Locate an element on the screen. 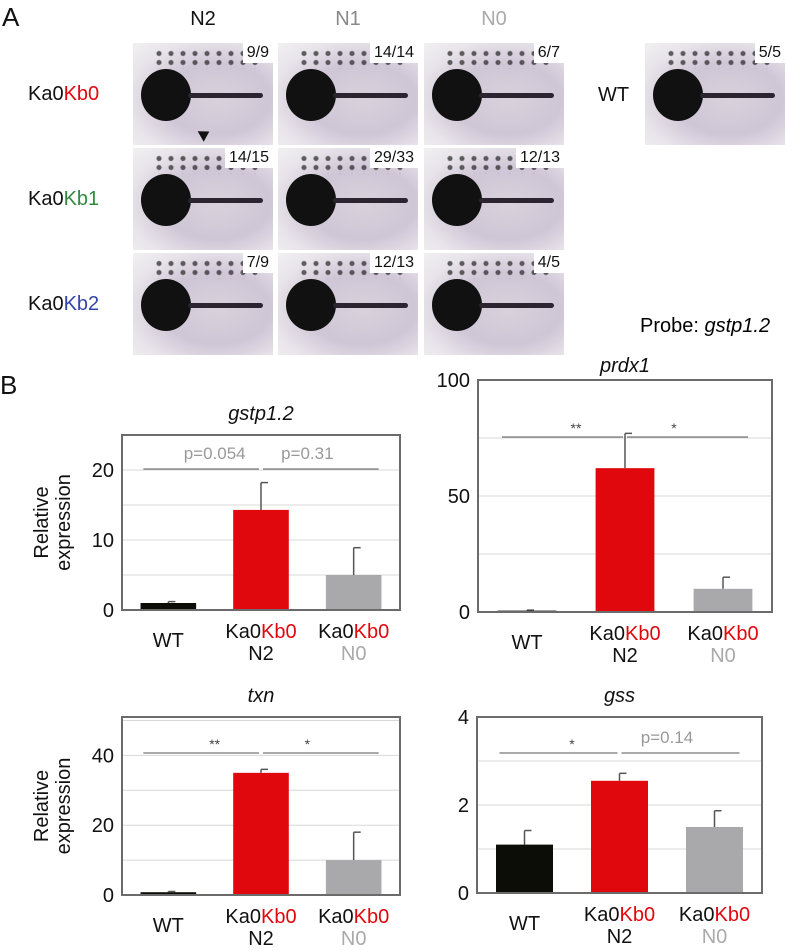  fraction-label: 5/5 is located at coordinates (769, 53).